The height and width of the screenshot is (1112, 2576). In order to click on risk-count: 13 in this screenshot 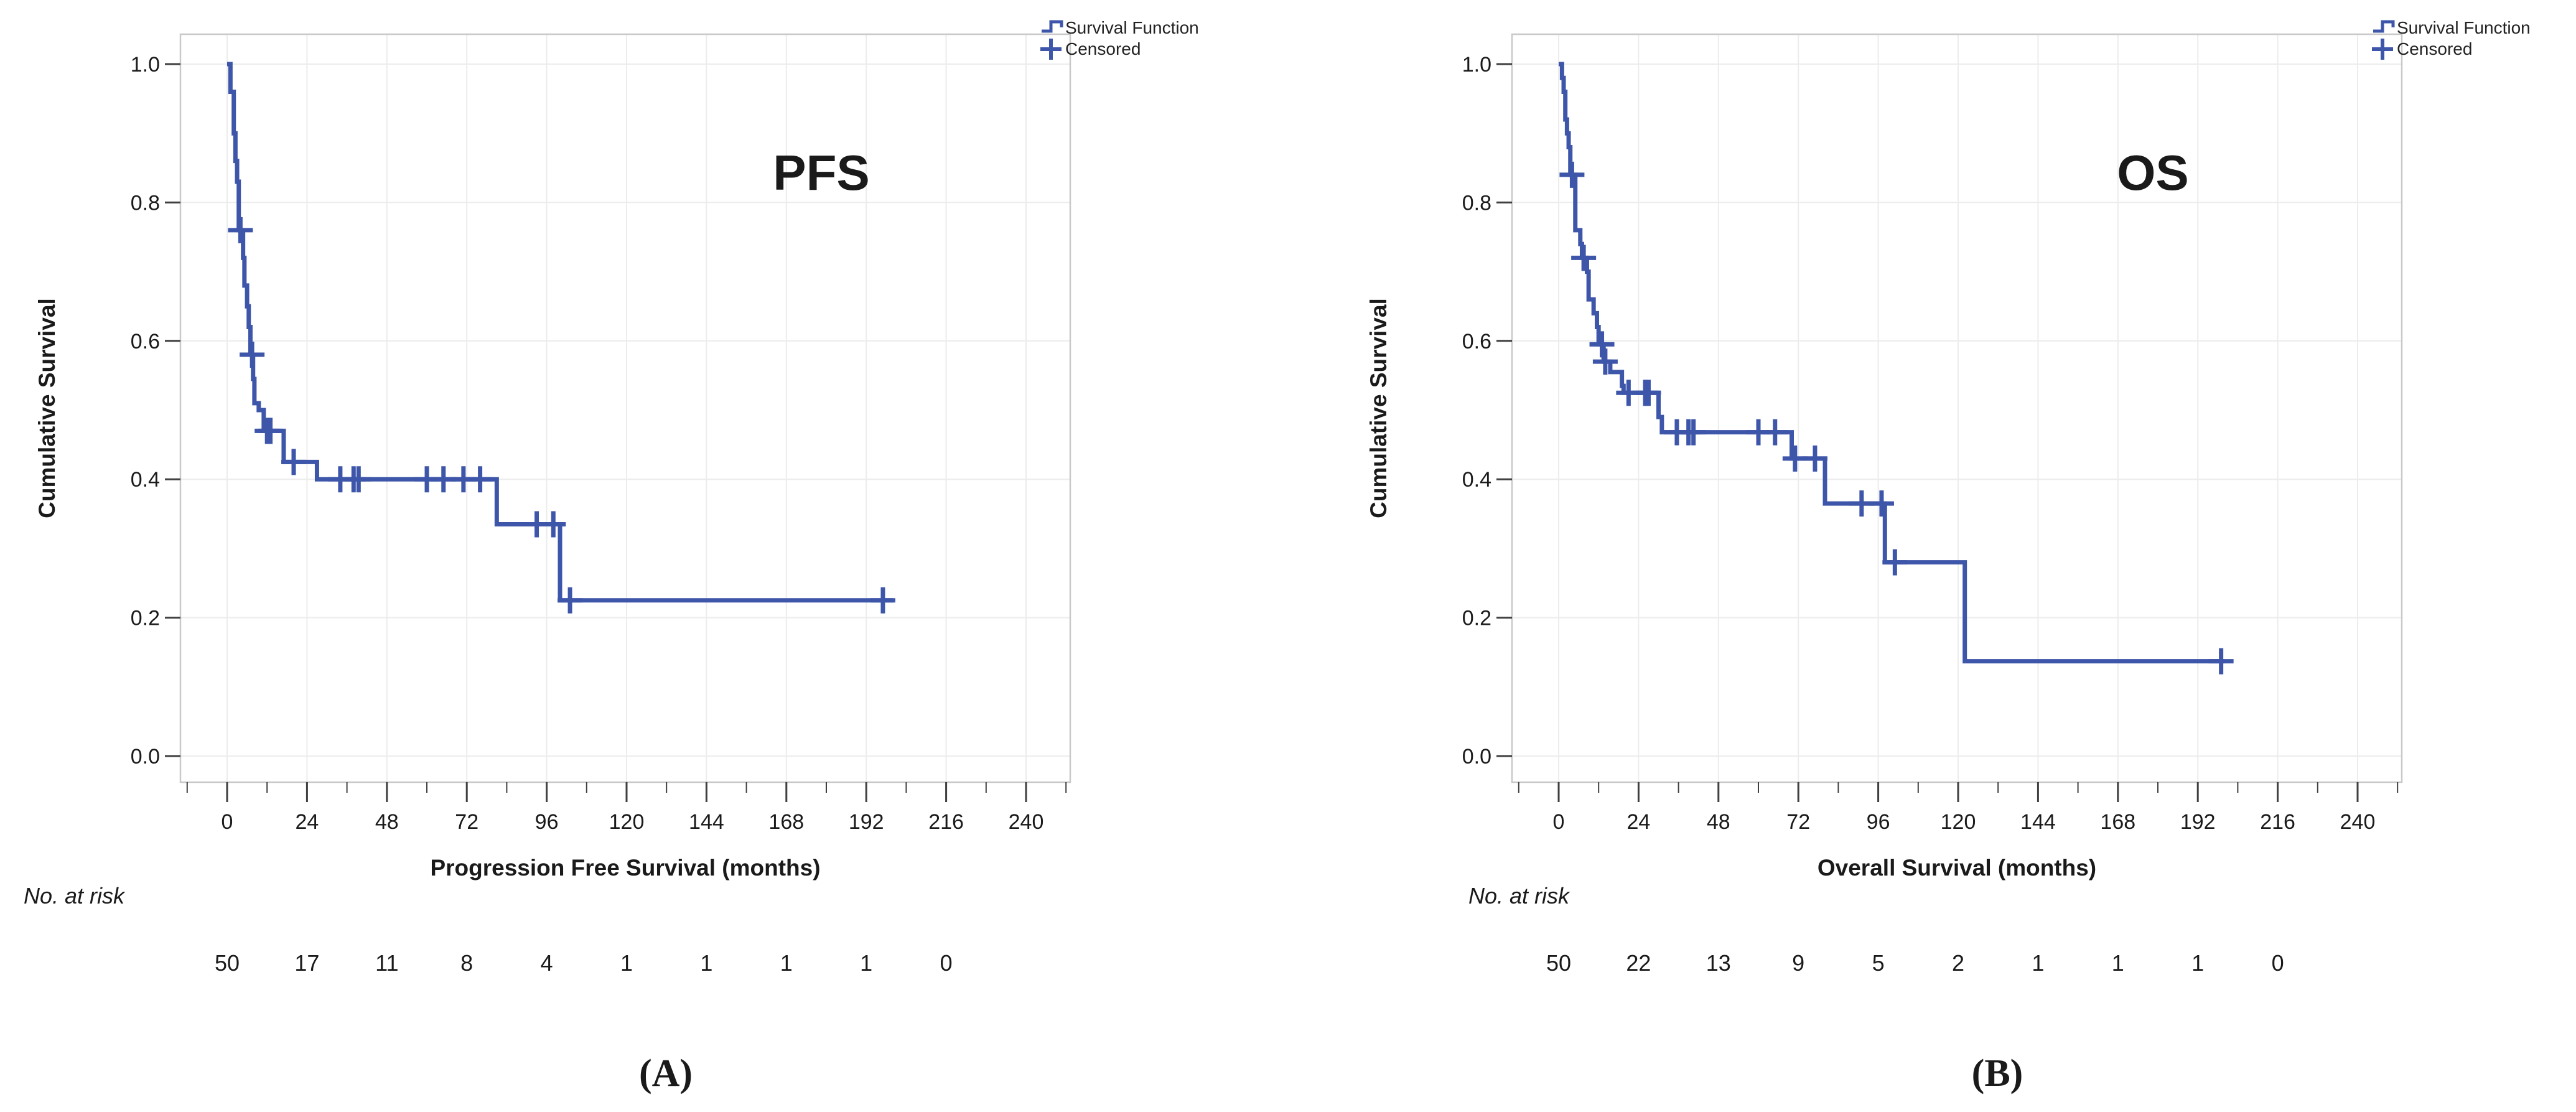, I will do `click(1718, 963)`.